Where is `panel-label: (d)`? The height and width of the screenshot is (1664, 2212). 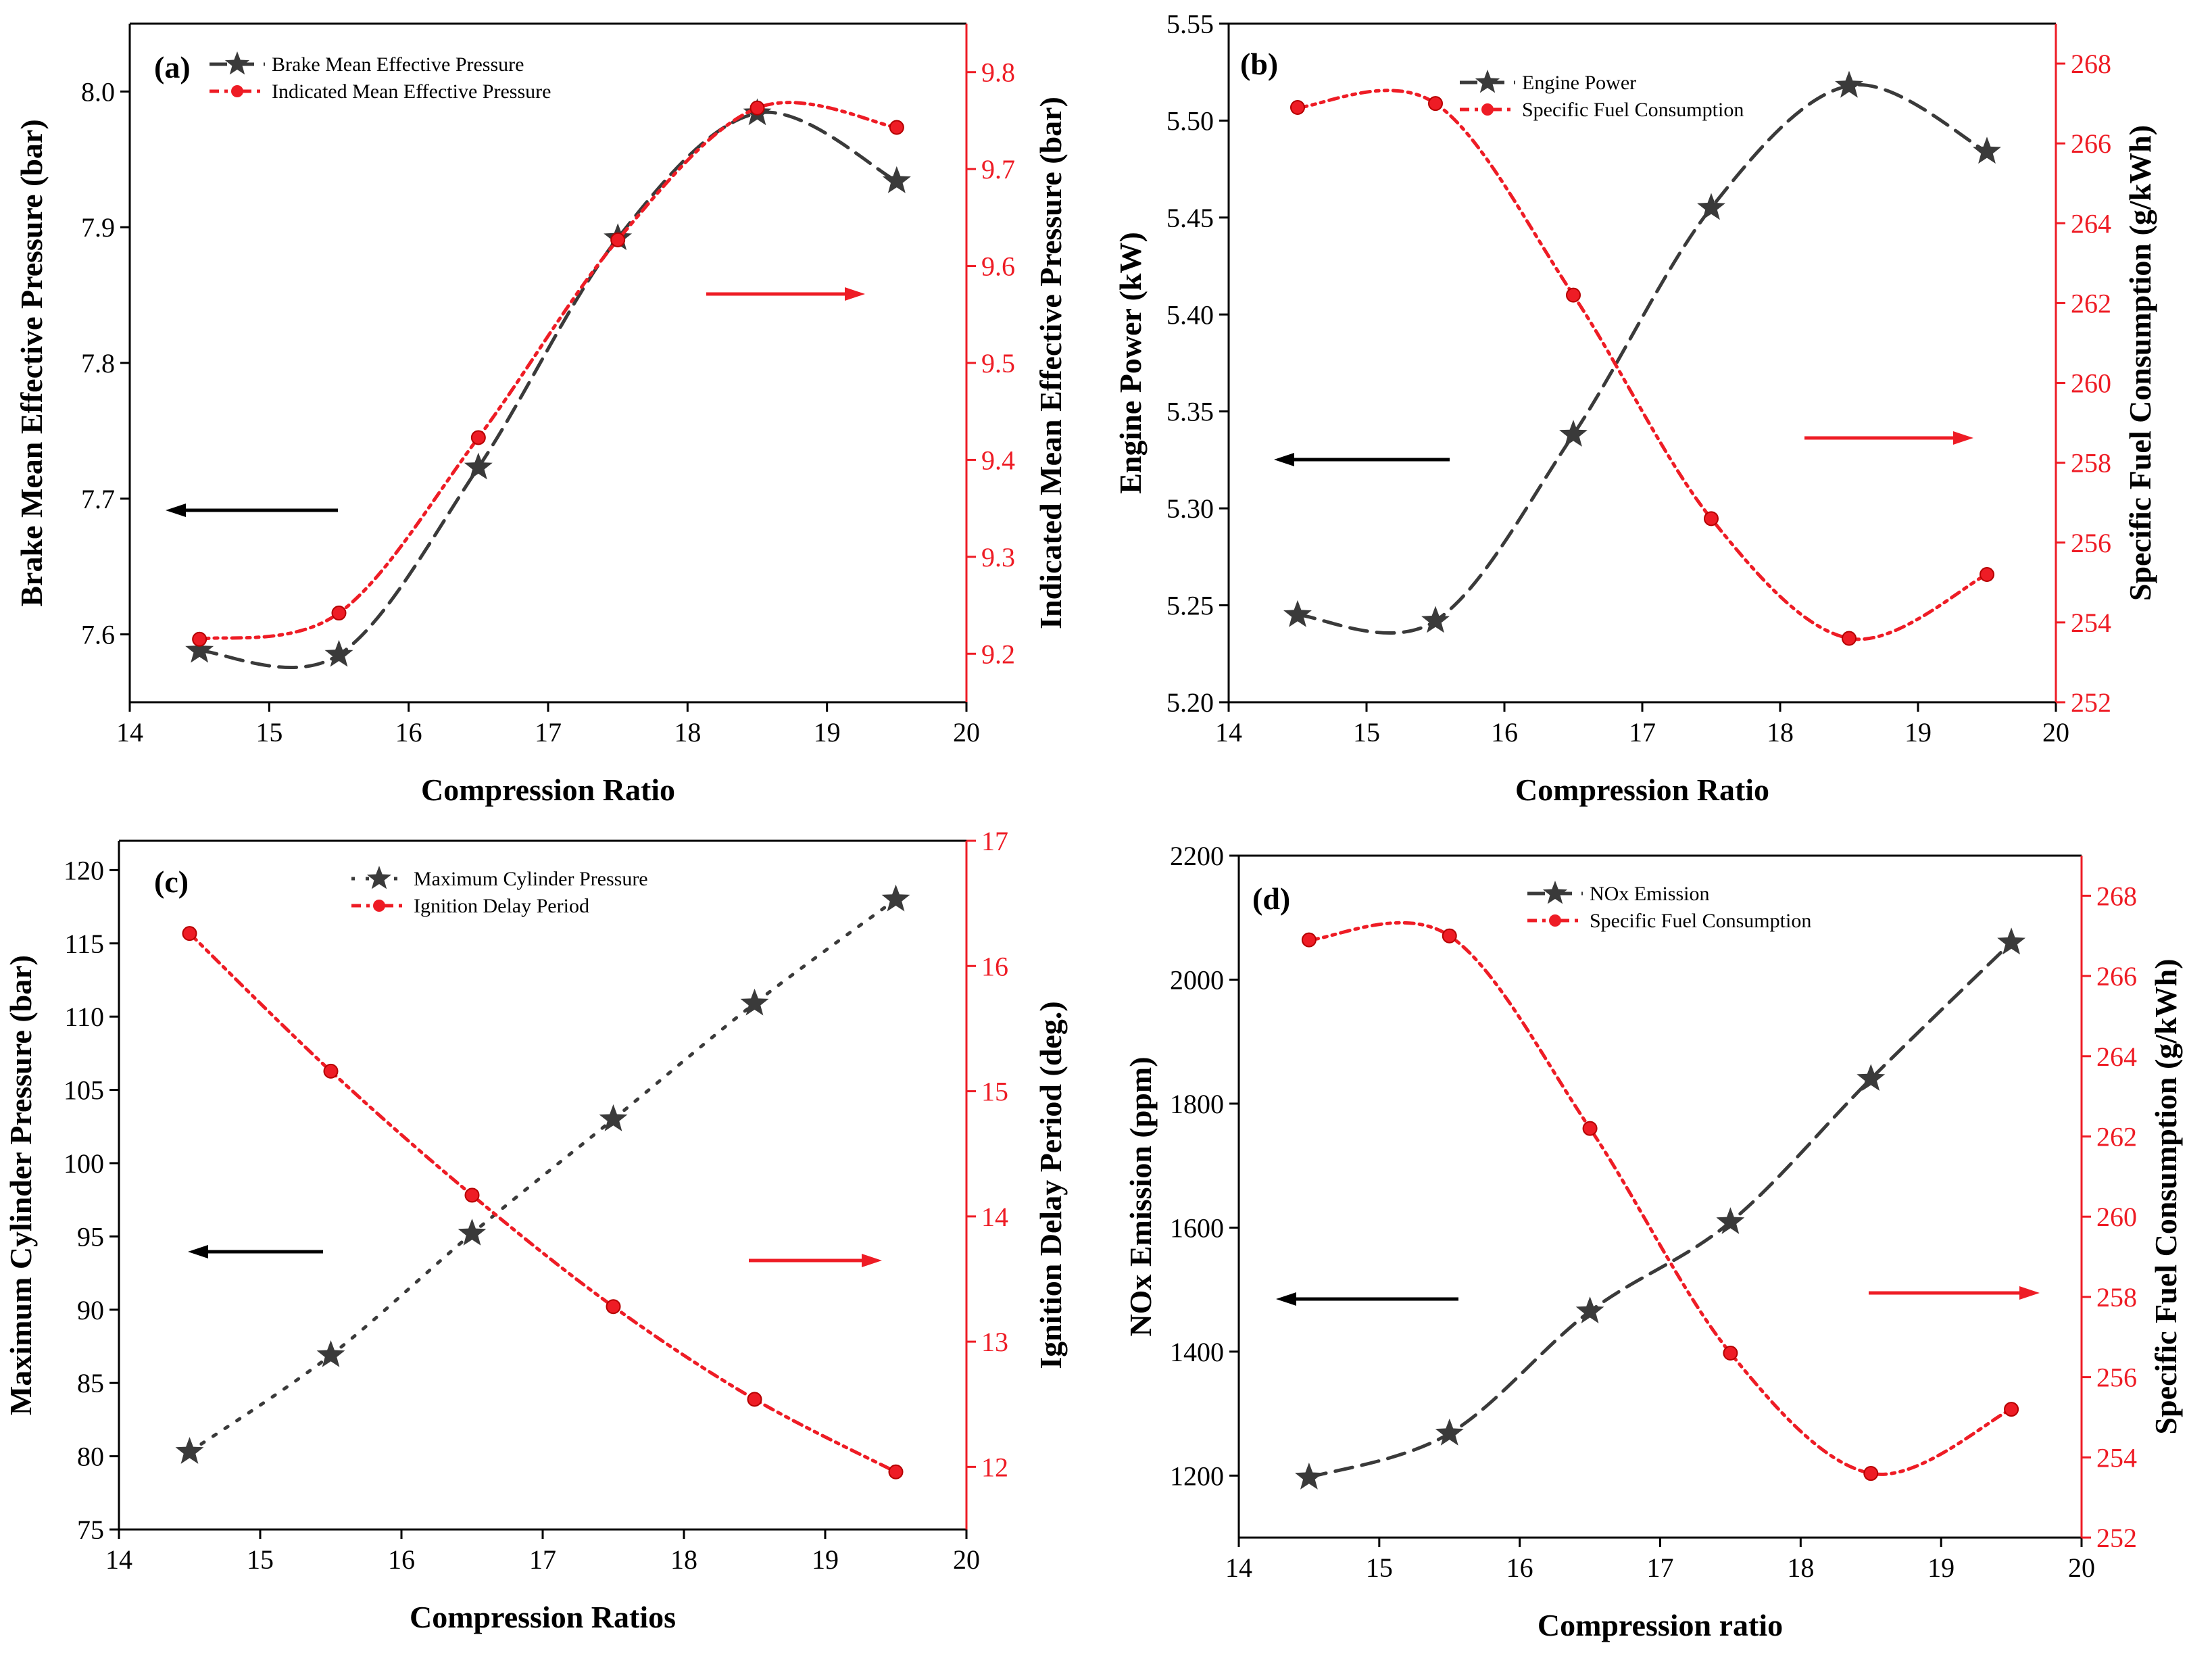
panel-label: (d) is located at coordinates (1271, 899).